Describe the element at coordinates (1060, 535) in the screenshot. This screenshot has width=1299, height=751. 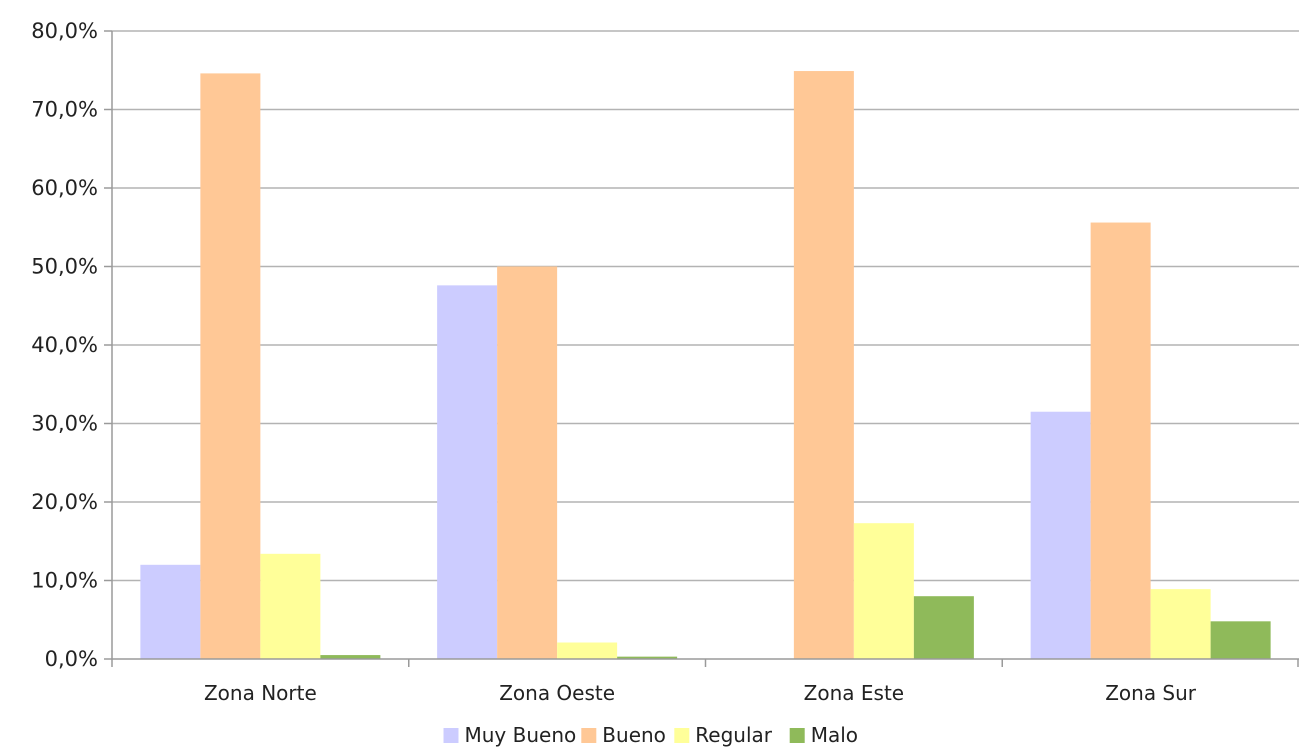
I see `bar-muy-bueno-zona-sur` at that location.